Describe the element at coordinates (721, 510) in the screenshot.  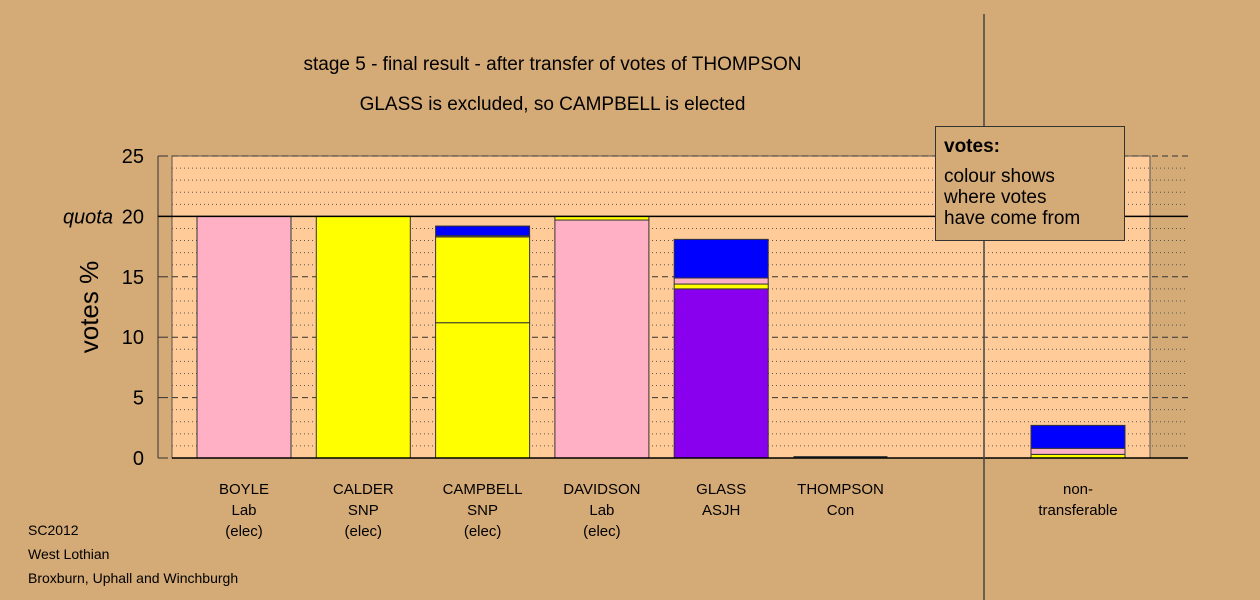
I see `candidate-party: ASJH` at that location.